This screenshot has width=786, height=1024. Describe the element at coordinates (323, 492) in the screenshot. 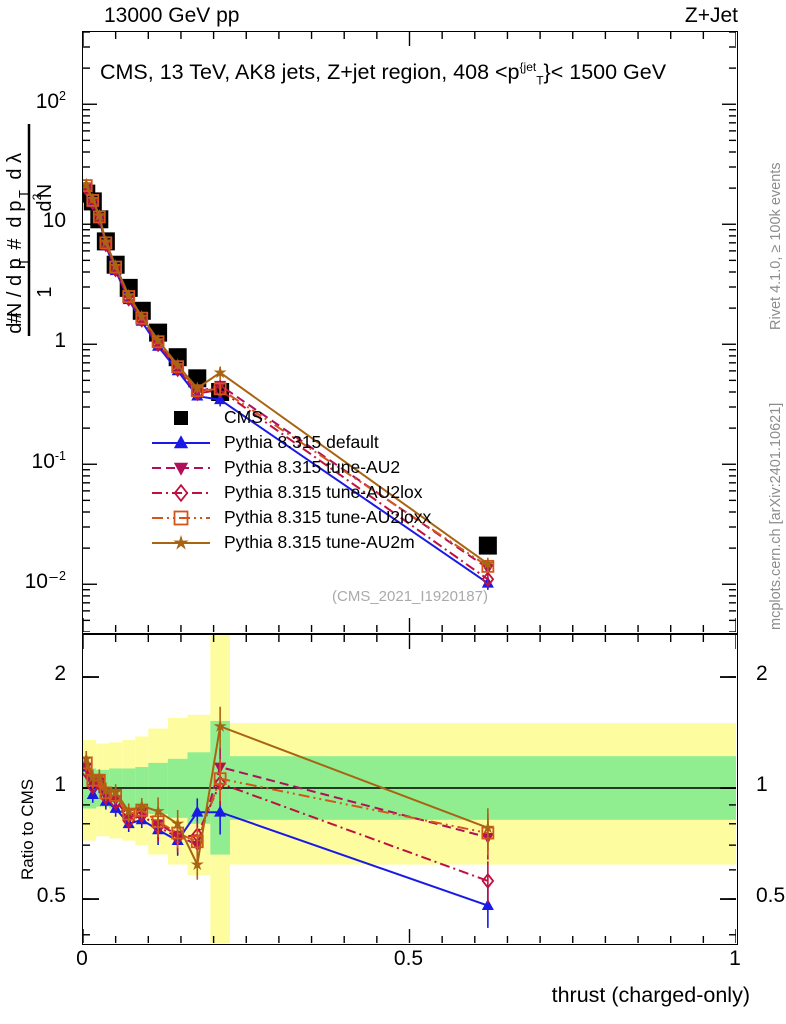

I see `legend-label: Pythia 8.315 tune-AU2lox` at that location.